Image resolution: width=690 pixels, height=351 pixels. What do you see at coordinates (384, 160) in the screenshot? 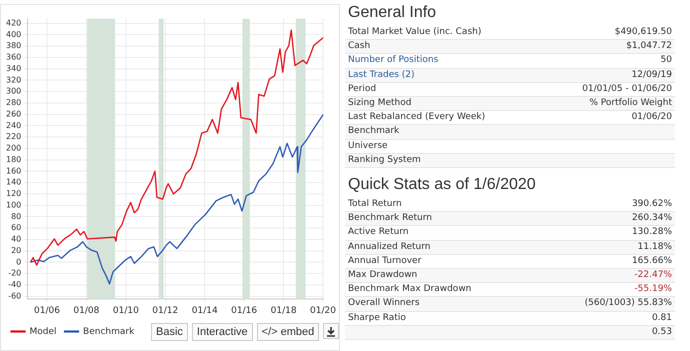
I see `text: Ranking System` at bounding box center [384, 160].